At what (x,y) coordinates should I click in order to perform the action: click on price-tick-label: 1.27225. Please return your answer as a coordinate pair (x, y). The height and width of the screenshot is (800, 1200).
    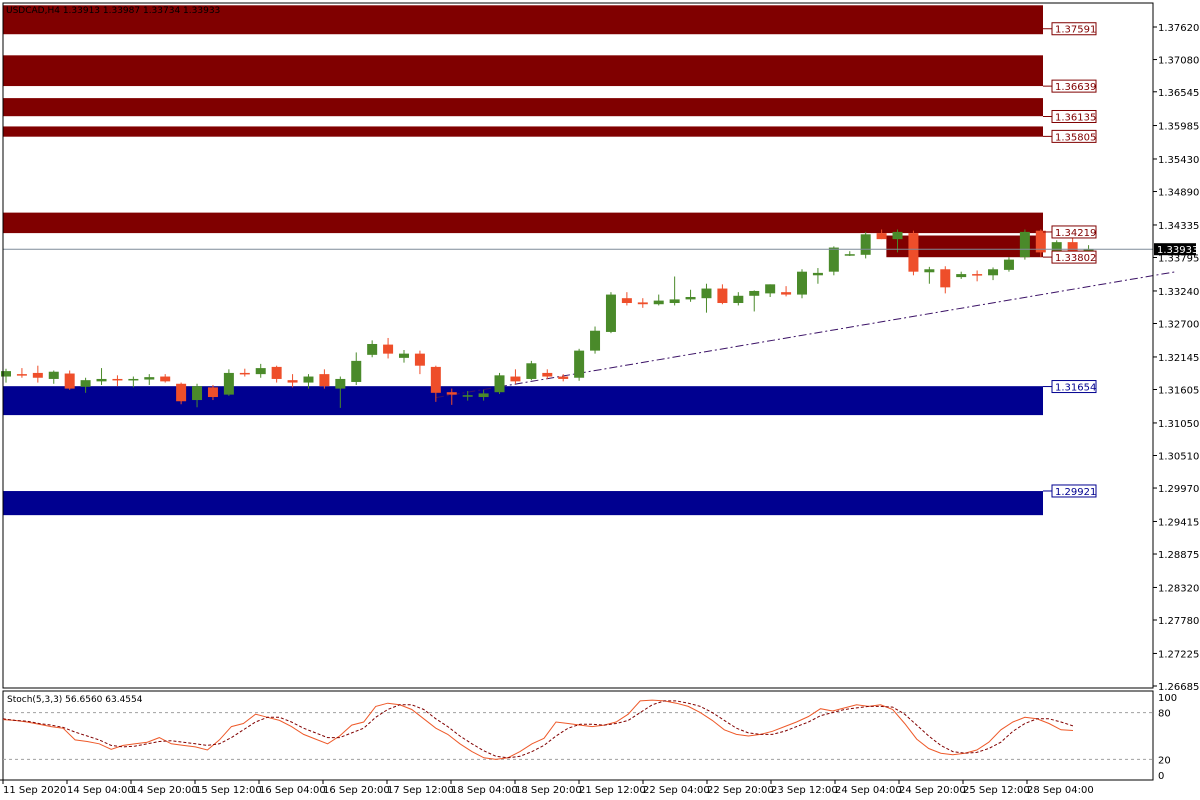
    Looking at the image, I should click on (1178, 654).